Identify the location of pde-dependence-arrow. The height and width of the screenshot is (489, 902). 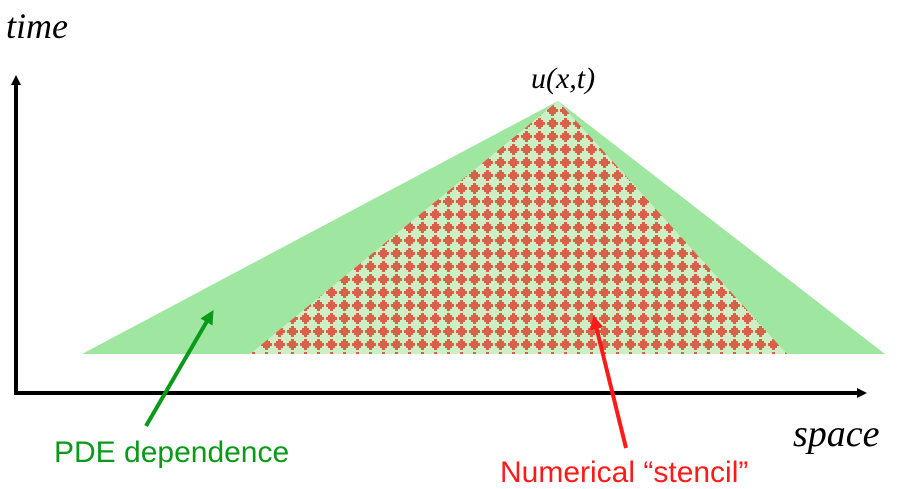
(179, 368).